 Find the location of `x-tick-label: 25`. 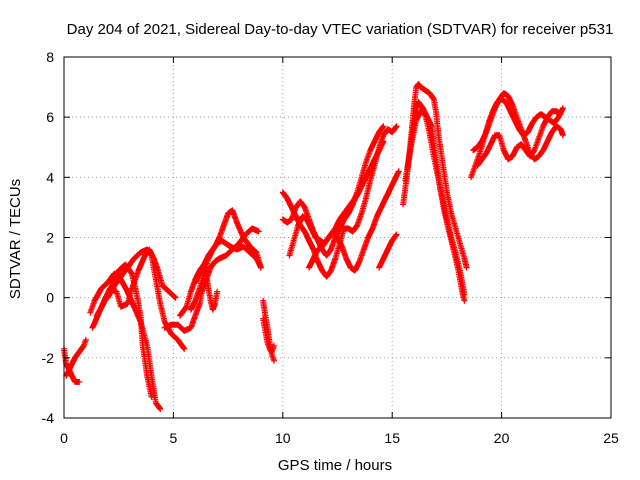

x-tick-label: 25 is located at coordinates (611, 438).